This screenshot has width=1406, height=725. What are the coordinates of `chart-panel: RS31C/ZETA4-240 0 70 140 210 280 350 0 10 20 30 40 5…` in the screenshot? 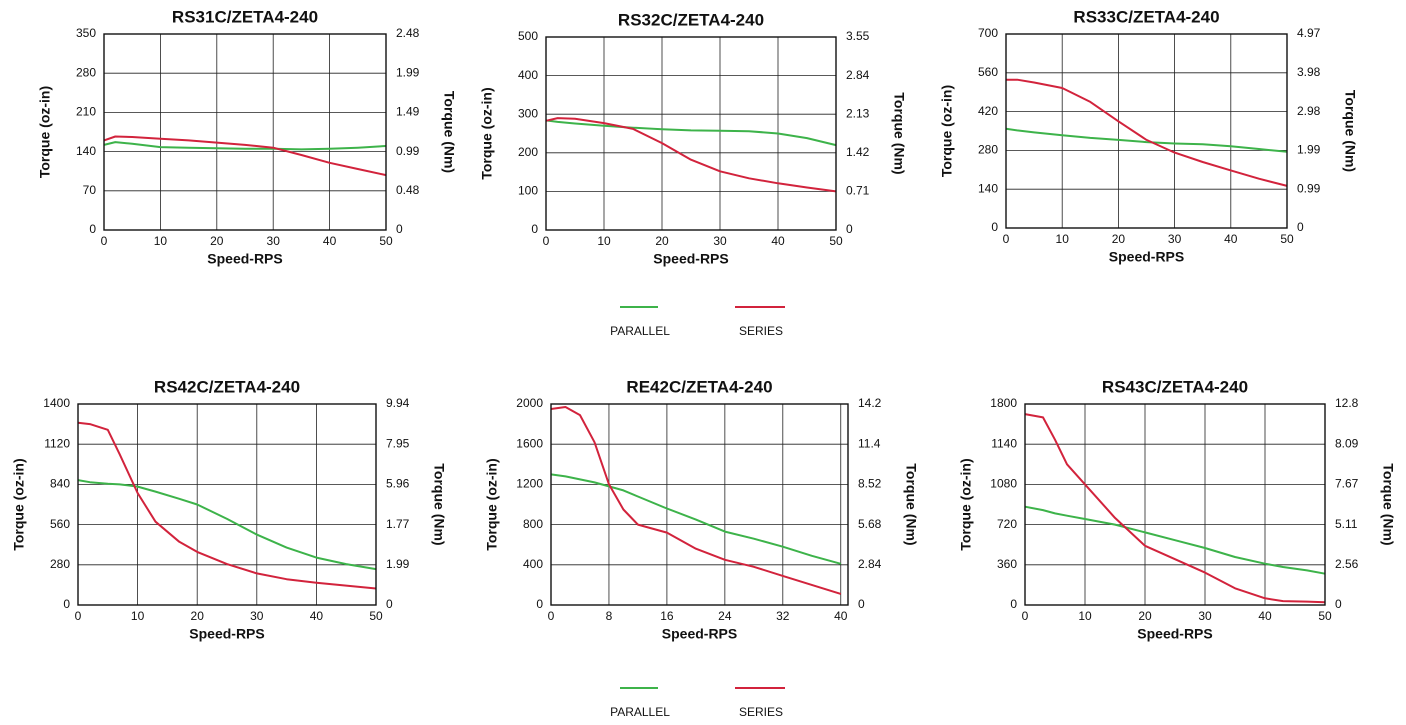 It's located at (247, 136).